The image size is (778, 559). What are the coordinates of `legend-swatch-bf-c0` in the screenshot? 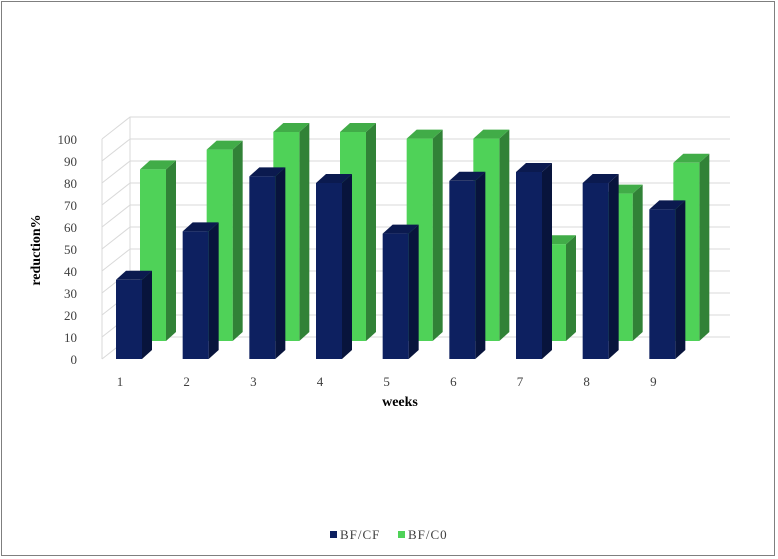 It's located at (401, 534).